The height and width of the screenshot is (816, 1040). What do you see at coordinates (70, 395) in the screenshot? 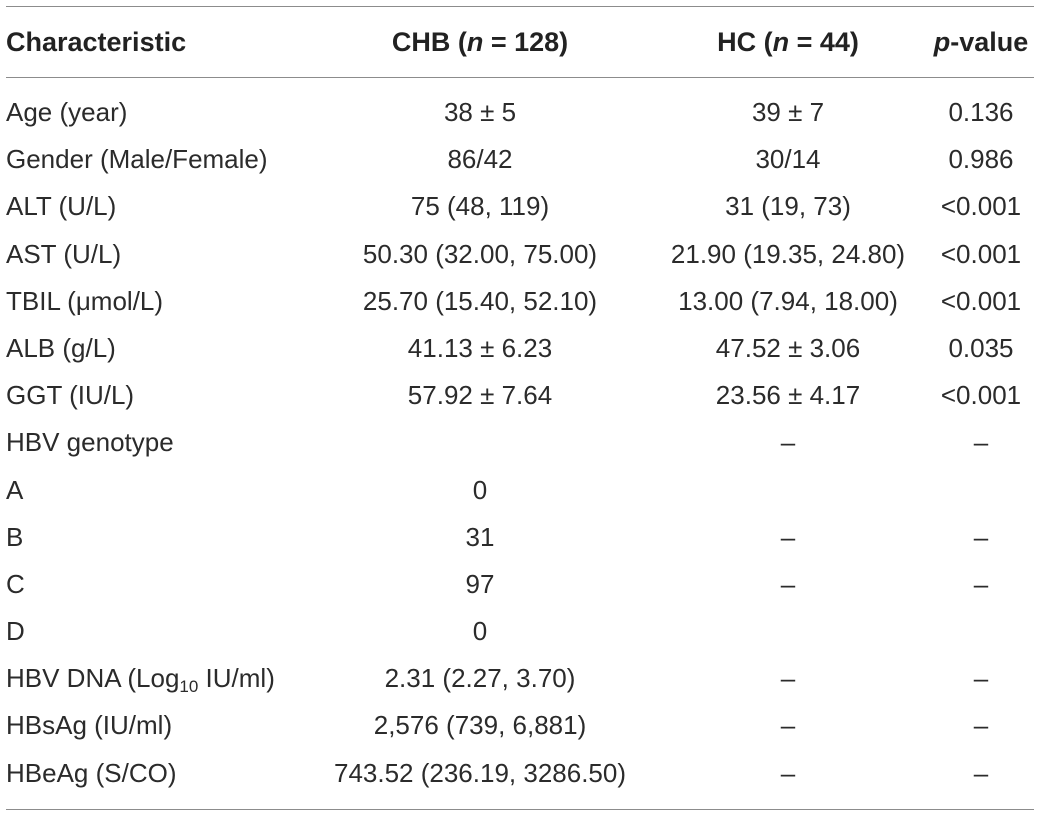
I see `cell-characteristic: GGT (IU/L)` at bounding box center [70, 395].